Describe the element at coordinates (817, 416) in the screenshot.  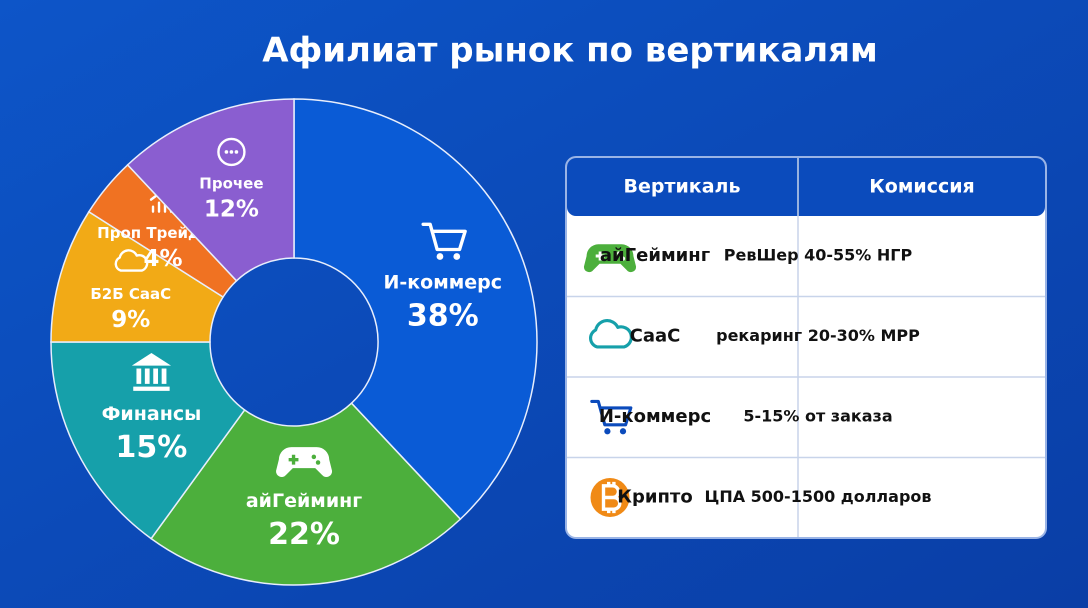
I see `commission: 5-15% от заказа` at that location.